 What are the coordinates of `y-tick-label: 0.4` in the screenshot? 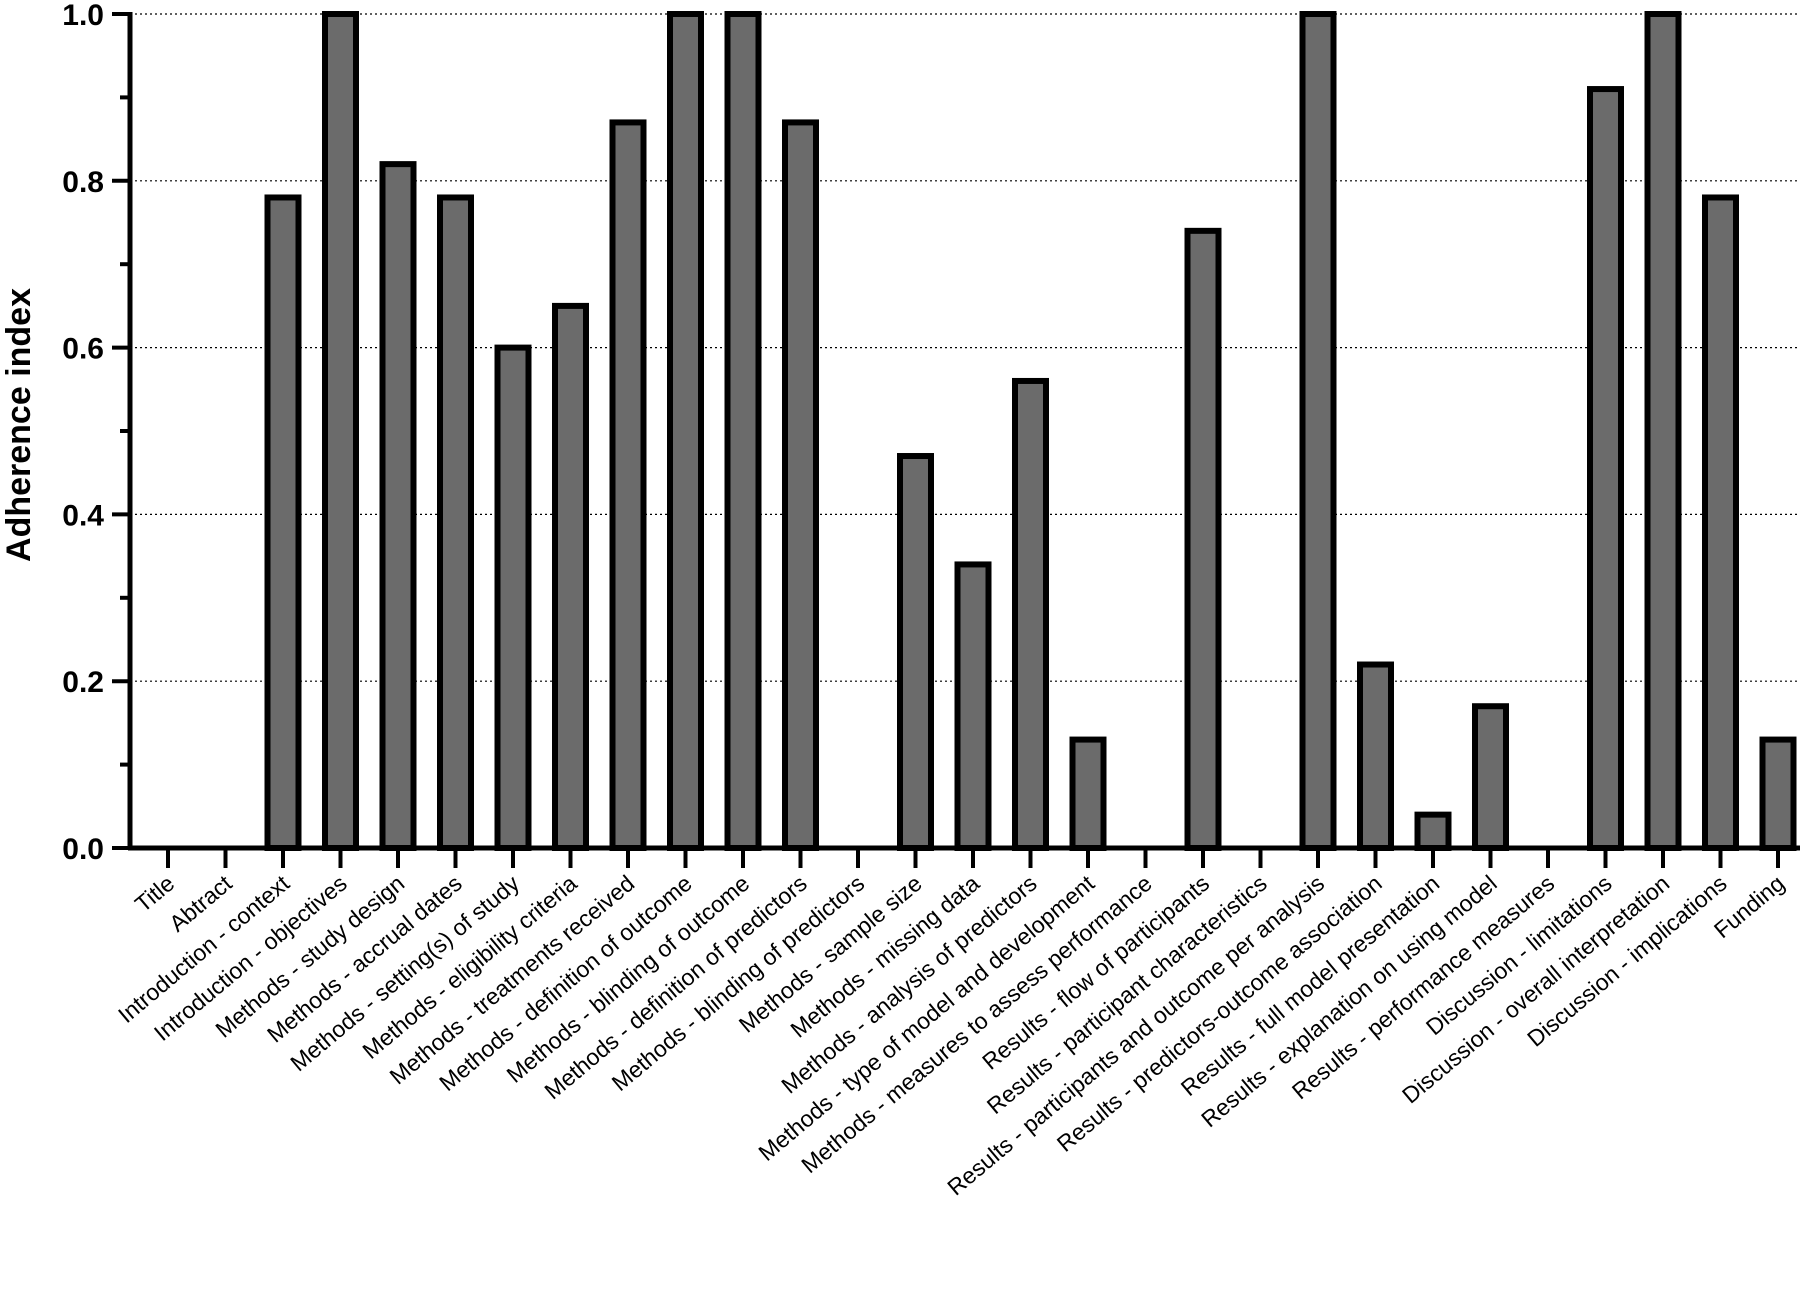 It's located at (83, 515).